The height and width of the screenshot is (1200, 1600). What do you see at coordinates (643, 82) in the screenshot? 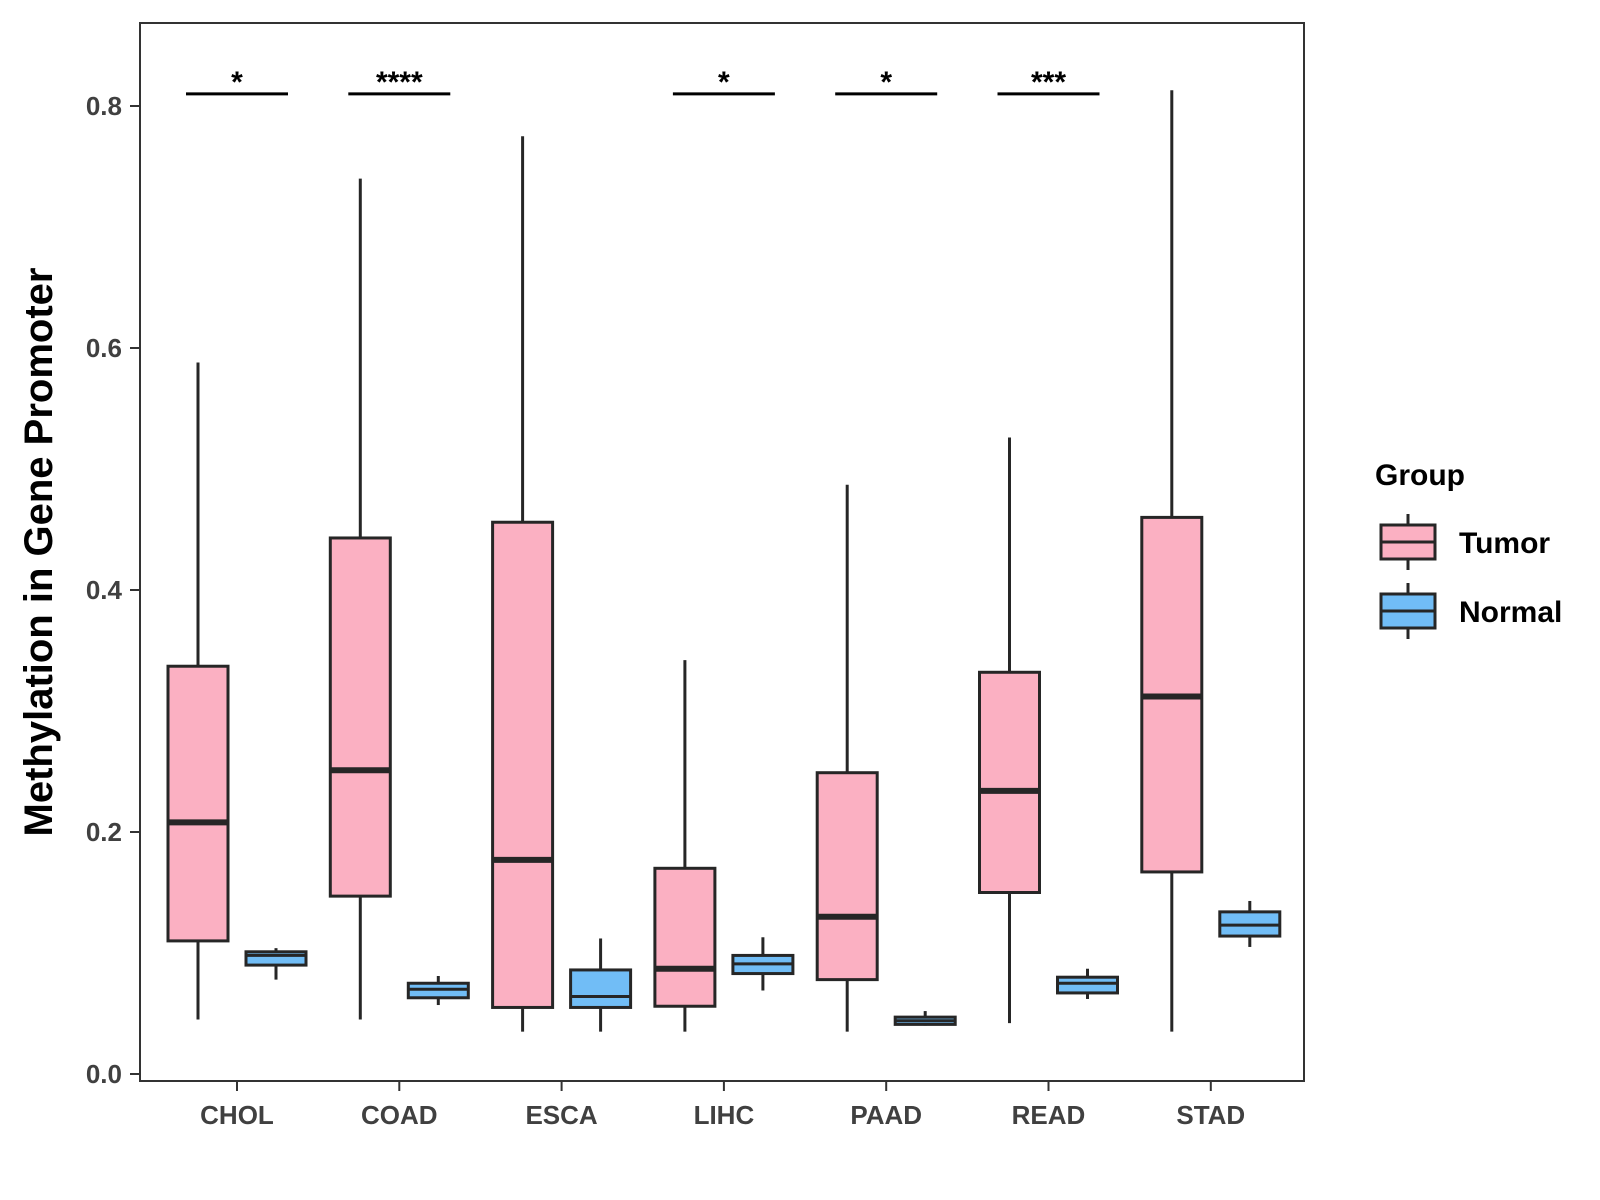
I see `significance-layer: * **** * * ***` at bounding box center [643, 82].